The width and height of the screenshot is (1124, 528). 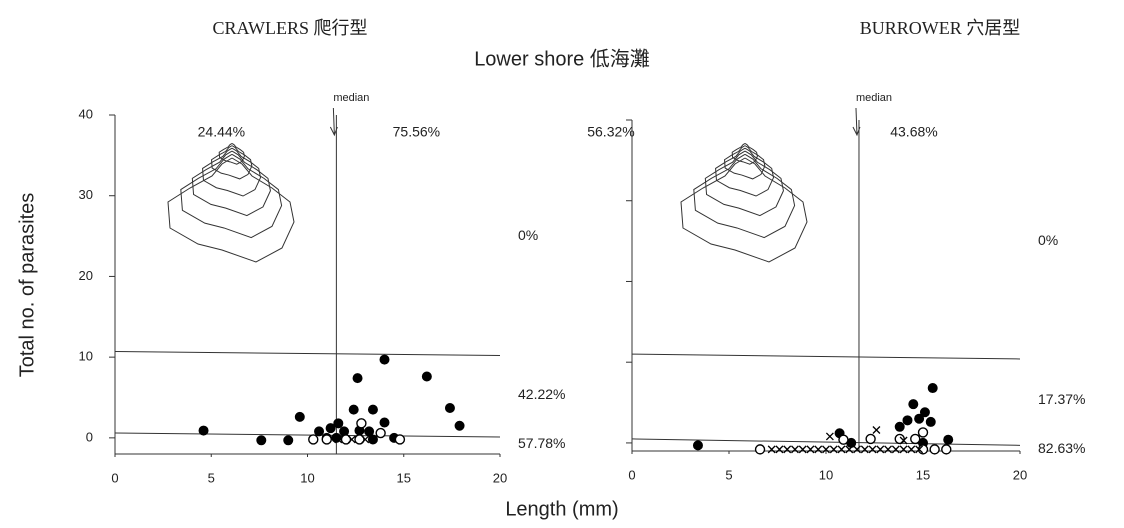 What do you see at coordinates (351, 98) in the screenshot?
I see `median-label: median` at bounding box center [351, 98].